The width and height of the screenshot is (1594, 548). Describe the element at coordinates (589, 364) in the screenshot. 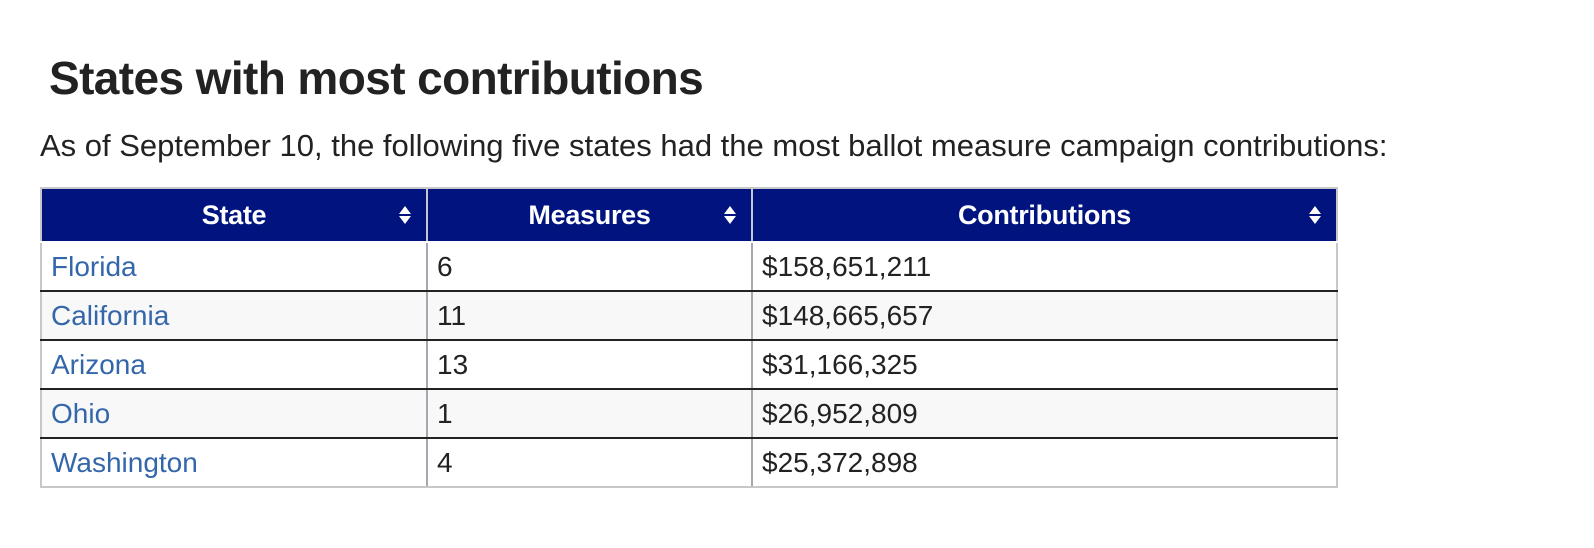

I see `measures-cell: 13` at that location.